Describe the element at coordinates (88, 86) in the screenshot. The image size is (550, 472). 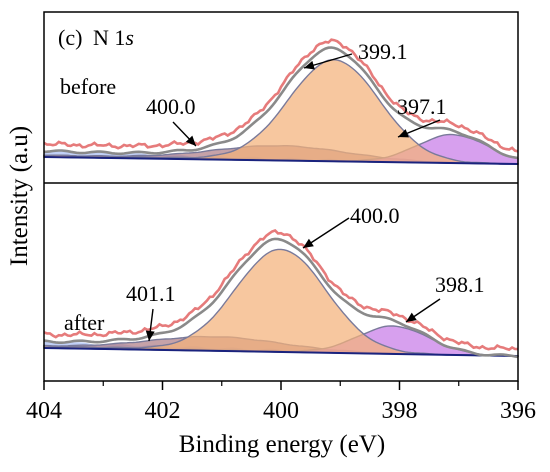
I see `panel-label-before: before` at that location.